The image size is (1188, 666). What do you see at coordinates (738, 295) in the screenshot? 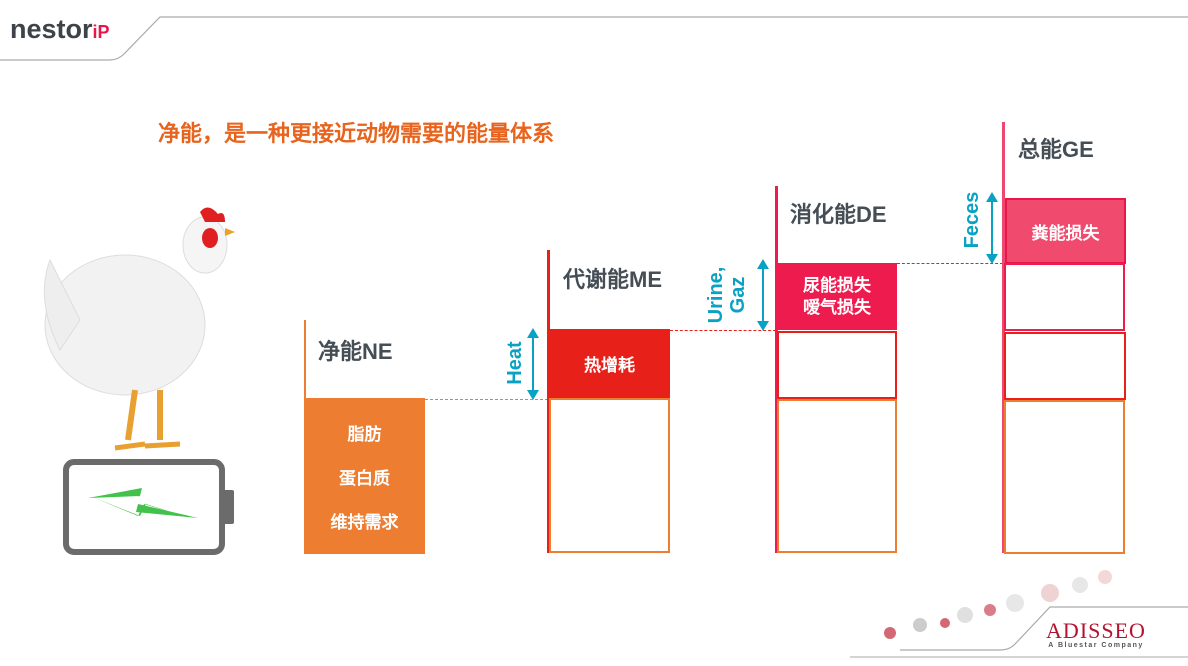
I see `gaz-label: Gaz` at bounding box center [738, 295].